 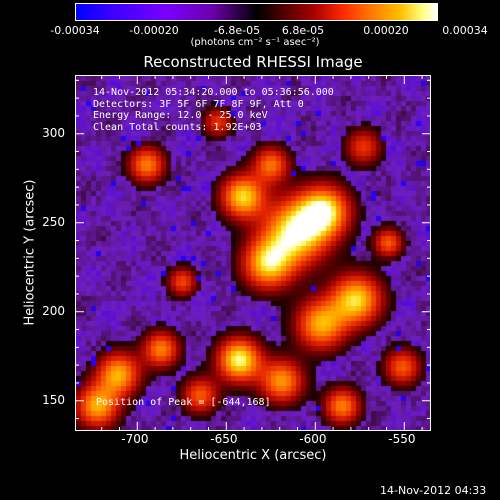 I want to click on x-tick-label: -550, so click(x=402, y=439).